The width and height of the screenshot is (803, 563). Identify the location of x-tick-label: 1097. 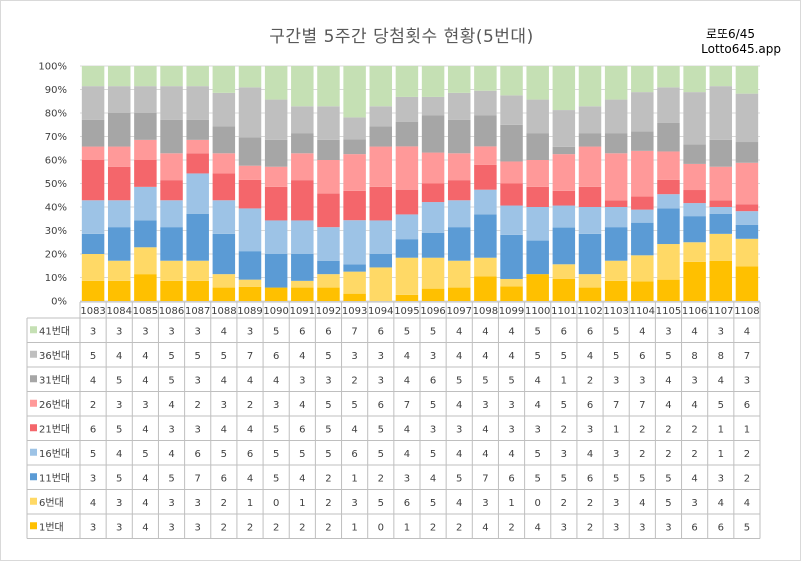
(459, 311).